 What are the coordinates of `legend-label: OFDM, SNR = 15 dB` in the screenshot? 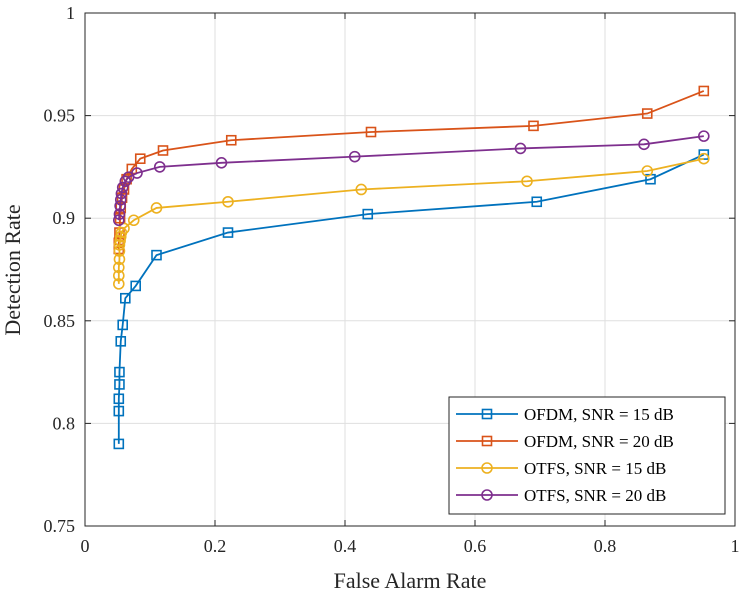 It's located at (599, 414).